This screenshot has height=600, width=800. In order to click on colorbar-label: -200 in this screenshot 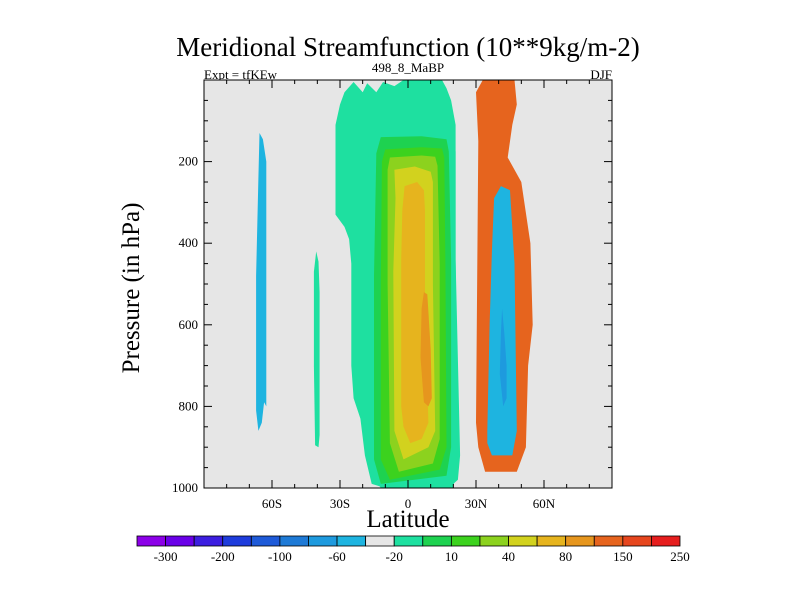, I will do `click(223, 556)`.